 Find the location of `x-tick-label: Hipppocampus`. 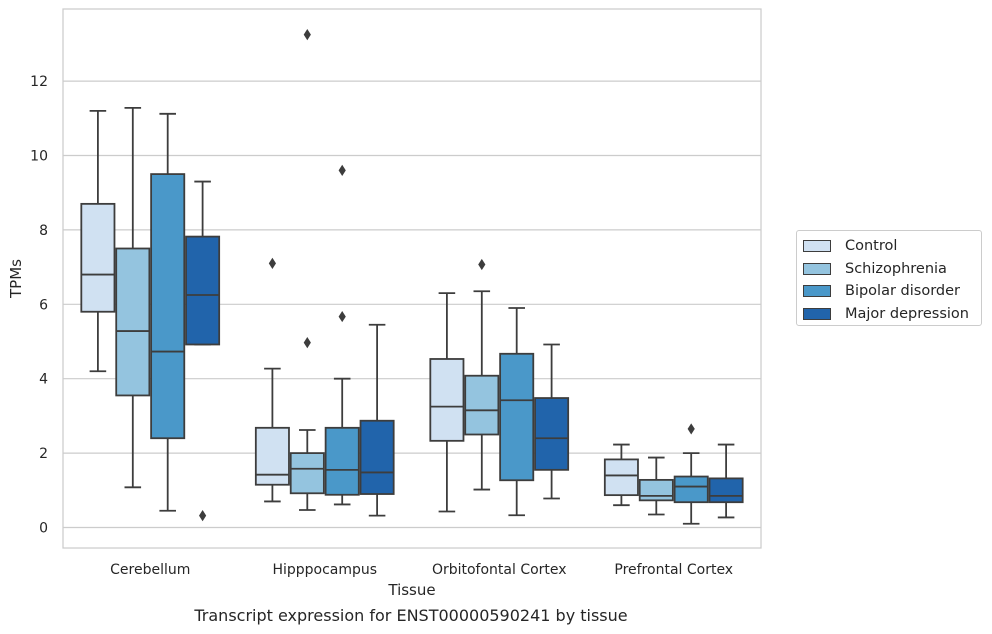

x-tick-label: Hipppocampus is located at coordinates (324, 570).